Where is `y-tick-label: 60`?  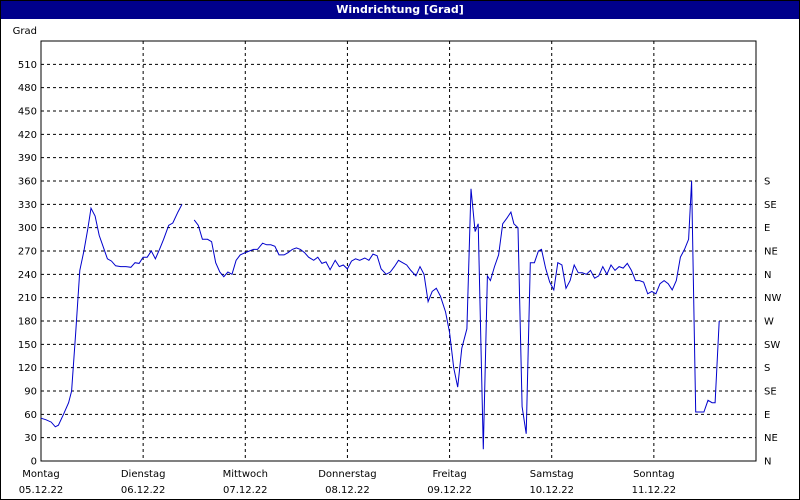
y-tick-label: 60 is located at coordinates (30, 415).